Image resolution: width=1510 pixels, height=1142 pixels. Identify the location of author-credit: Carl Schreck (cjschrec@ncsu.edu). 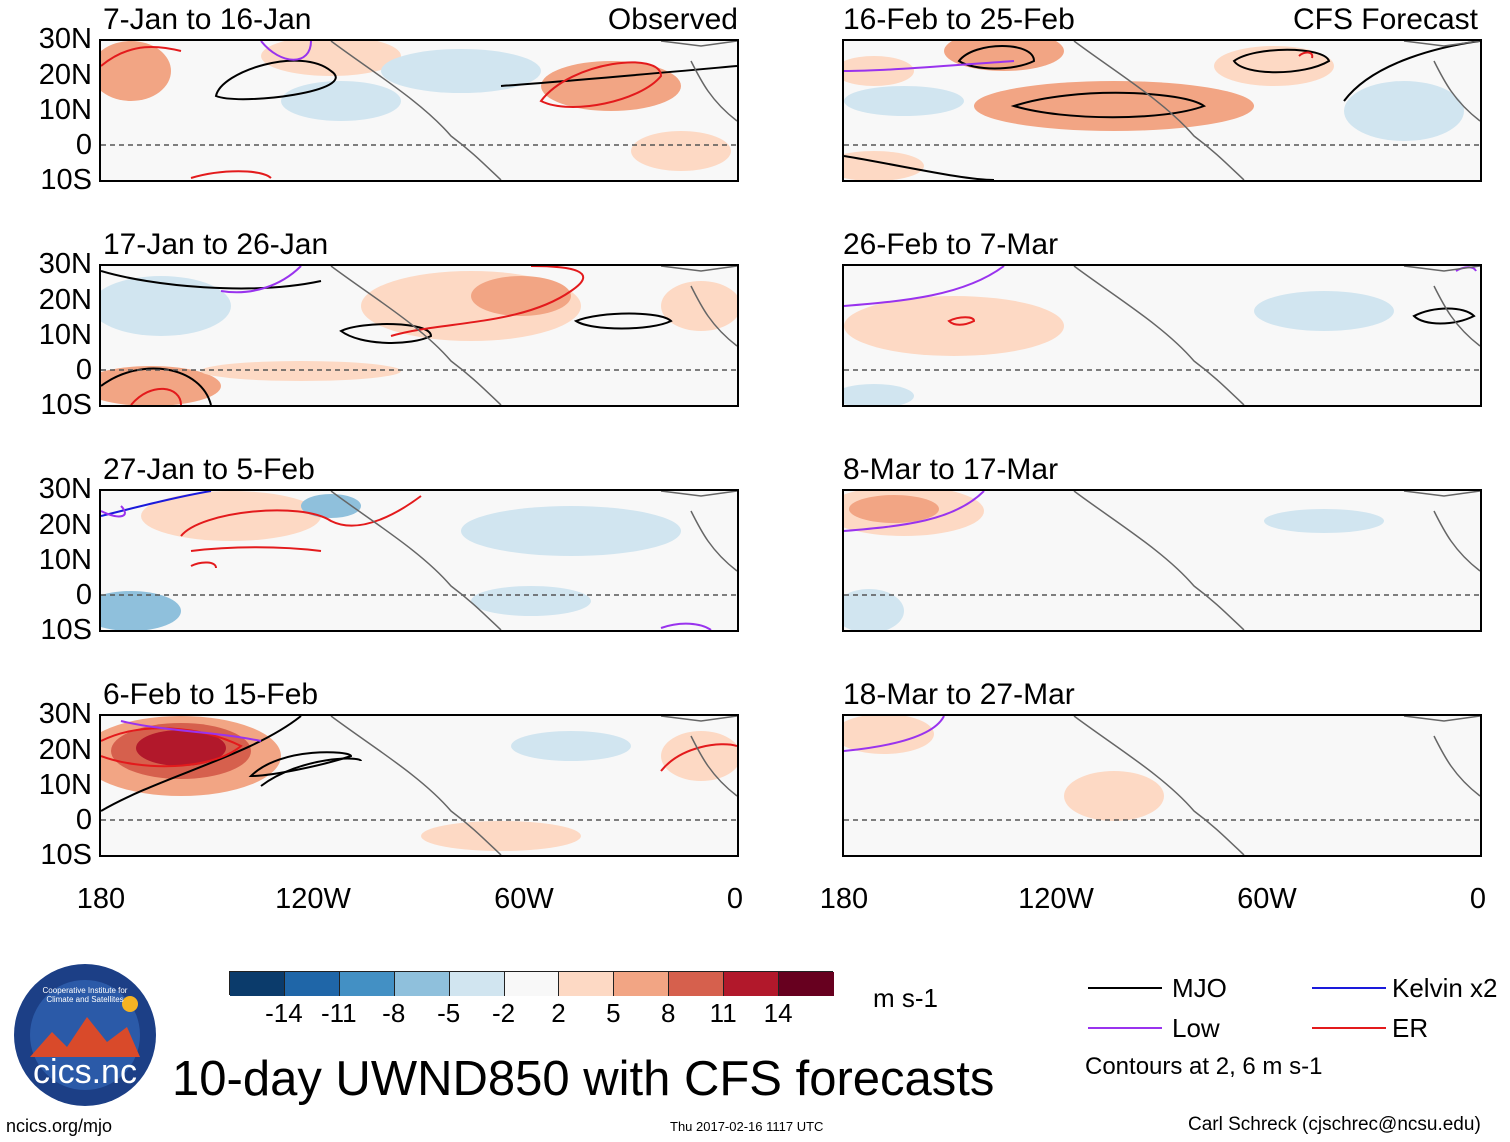
(1334, 1124).